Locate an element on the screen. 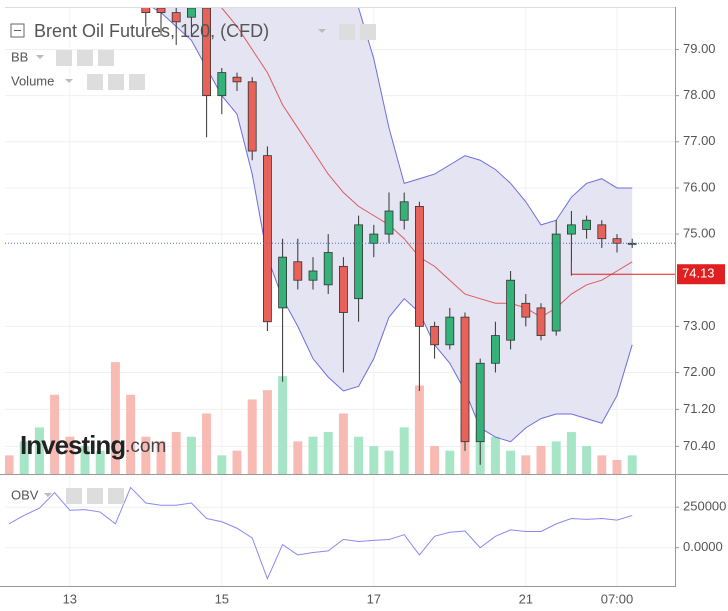 This screenshot has width=728, height=611. y-tick-label: 71.20 is located at coordinates (699, 408).